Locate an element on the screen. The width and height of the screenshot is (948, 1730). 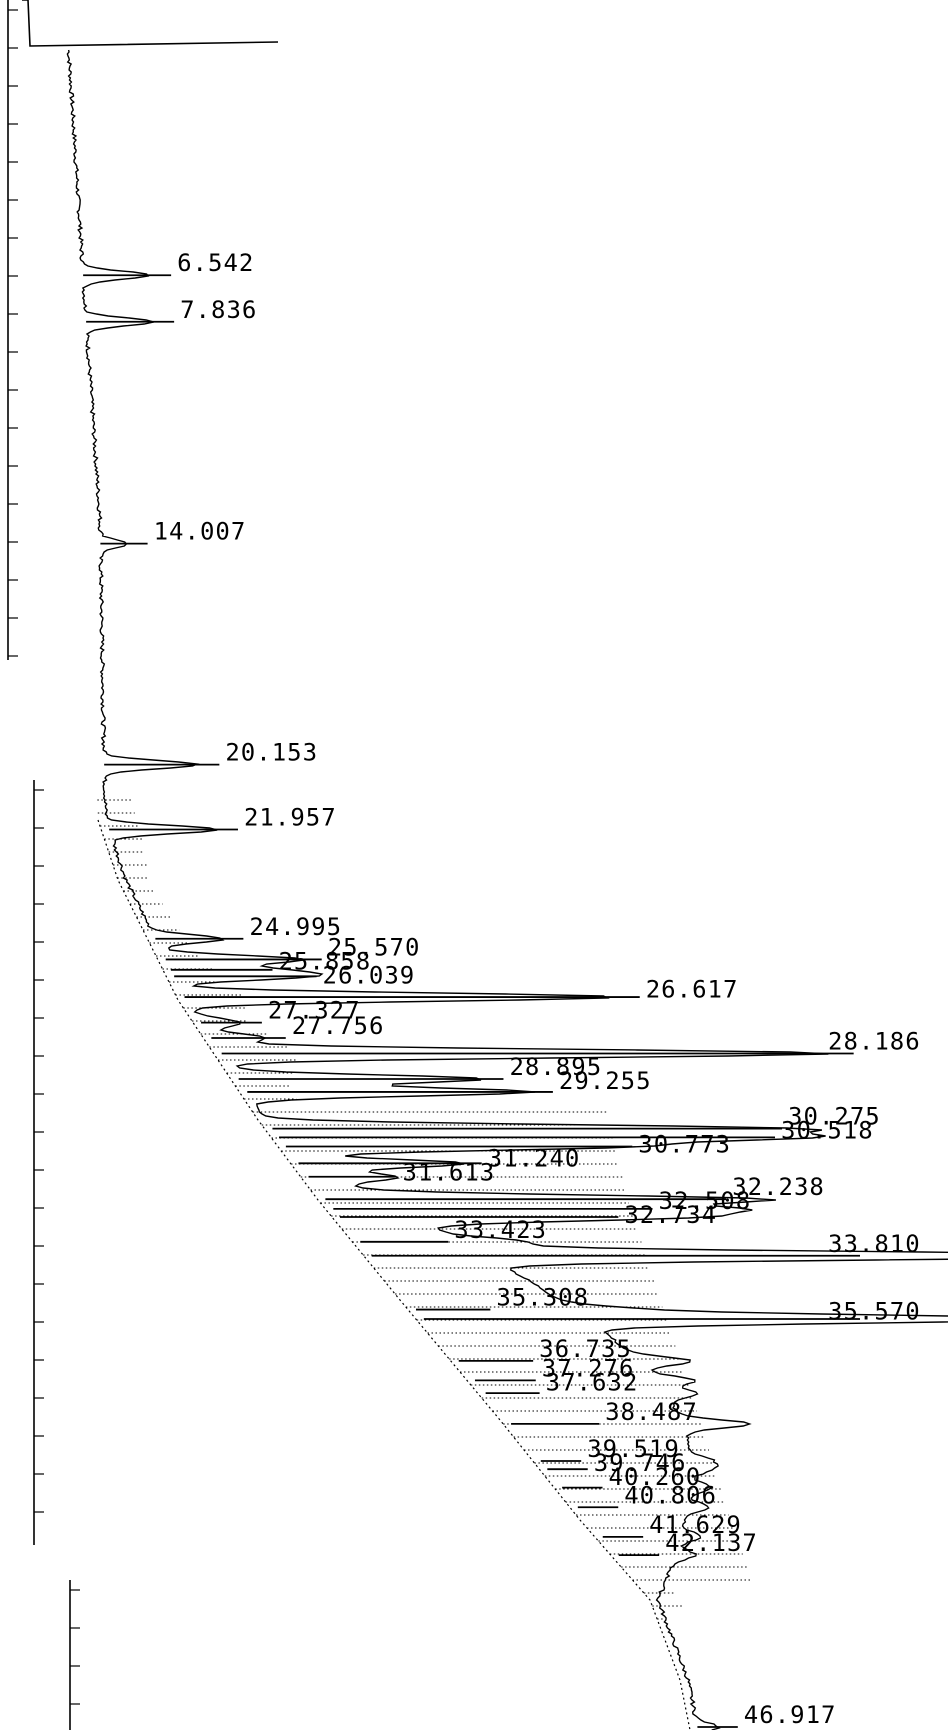
peak-label: 24.995 is located at coordinates (295, 927).